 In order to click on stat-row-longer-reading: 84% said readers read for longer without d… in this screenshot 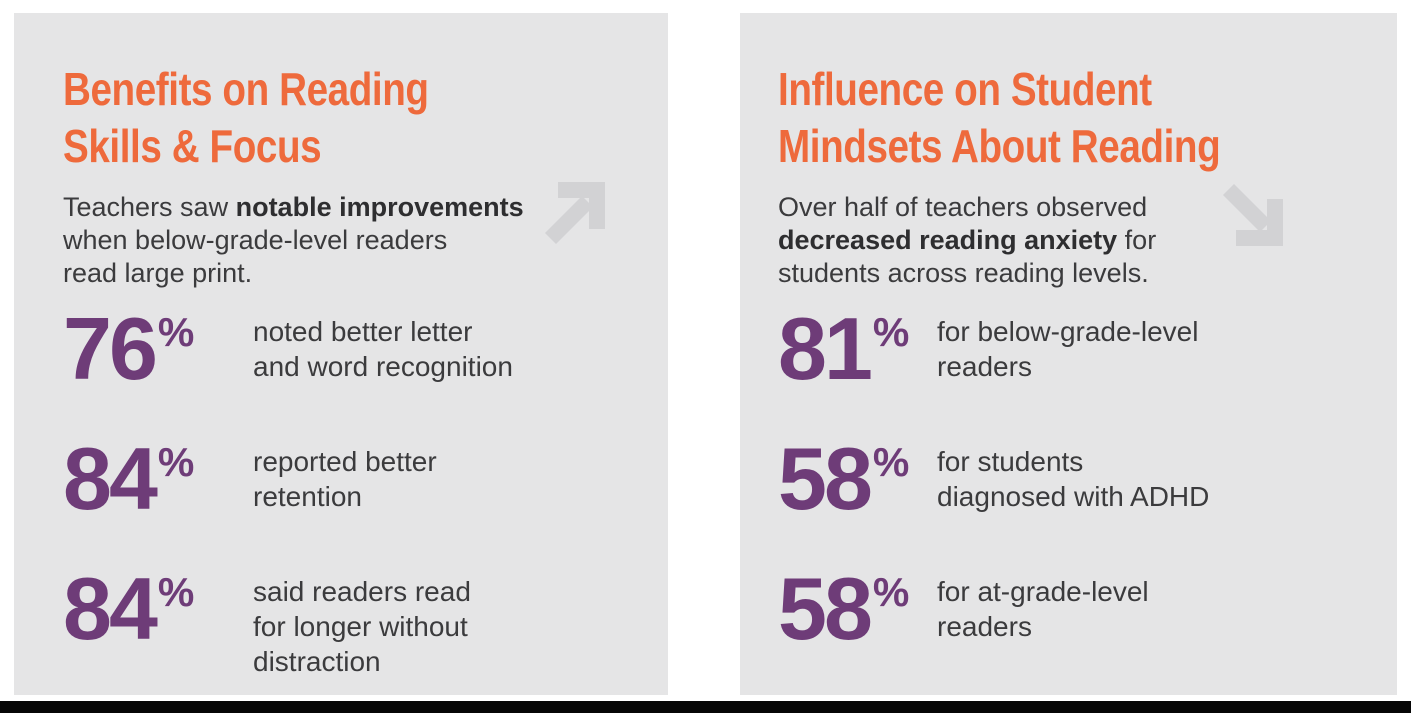, I will do `click(333, 630)`.